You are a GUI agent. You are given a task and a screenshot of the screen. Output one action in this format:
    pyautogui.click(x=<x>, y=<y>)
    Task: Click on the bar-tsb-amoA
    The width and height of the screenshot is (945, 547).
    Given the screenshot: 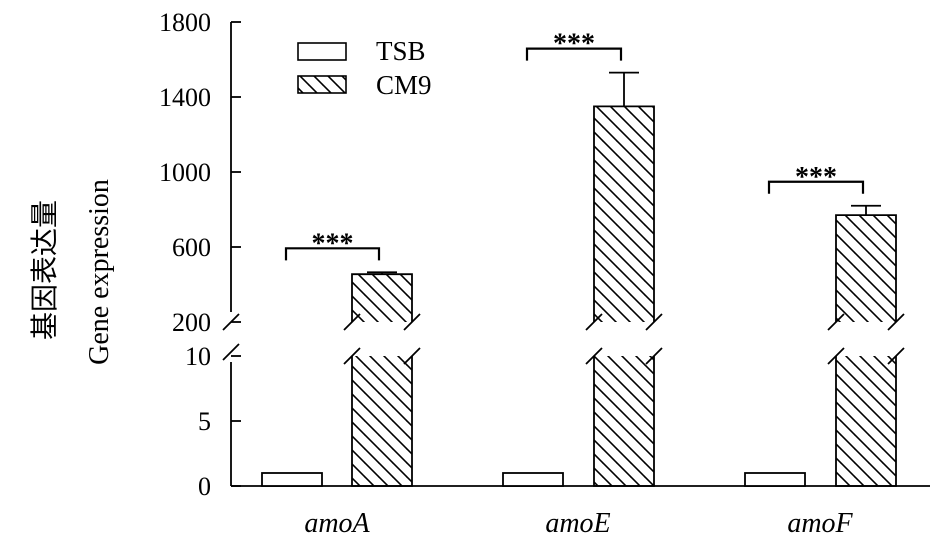 What is the action you would take?
    pyautogui.click(x=292, y=479)
    